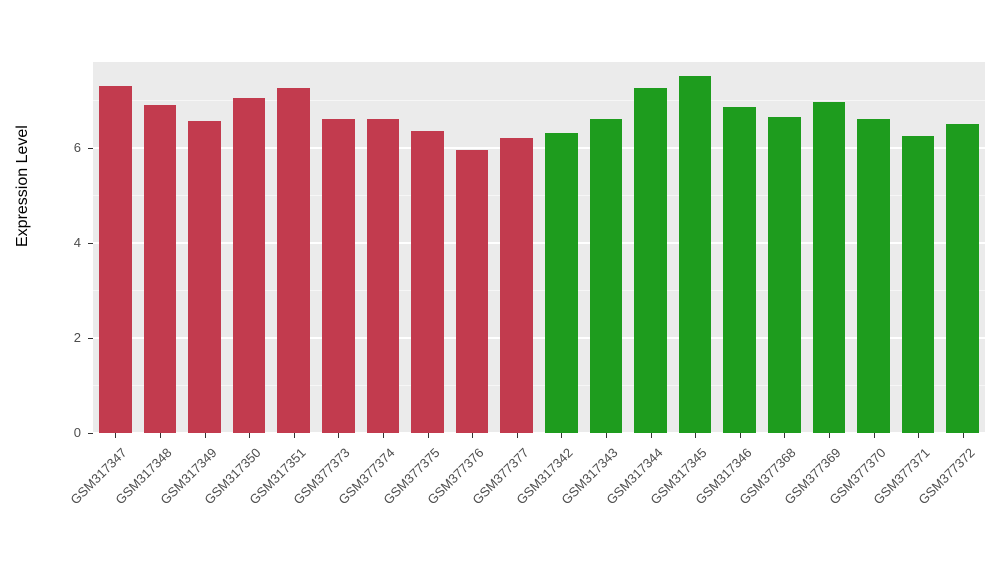 This screenshot has height=580, width=1000. Describe the element at coordinates (561, 283) in the screenshot. I see `bar-GSM317342` at that location.